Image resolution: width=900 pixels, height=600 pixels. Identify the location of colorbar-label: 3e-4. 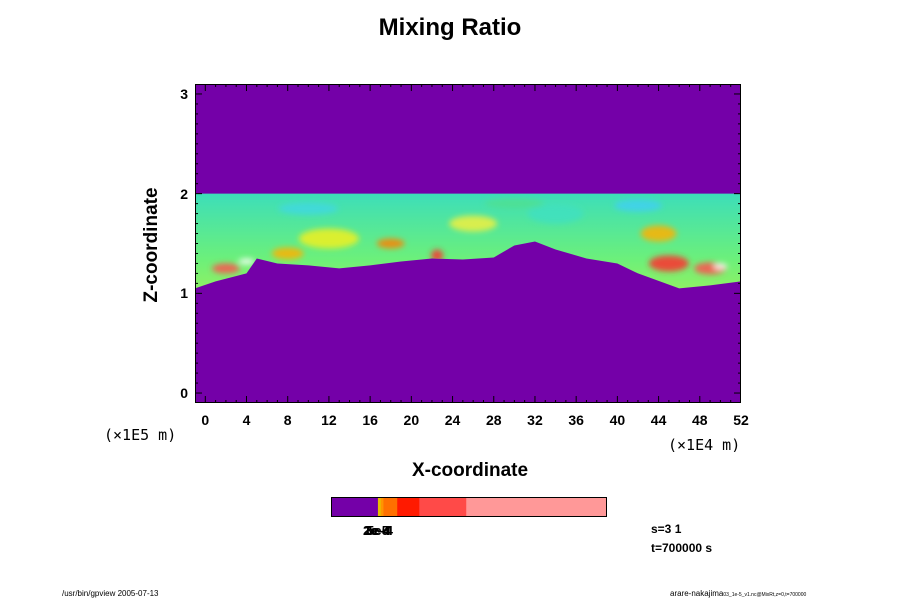
(378, 530).